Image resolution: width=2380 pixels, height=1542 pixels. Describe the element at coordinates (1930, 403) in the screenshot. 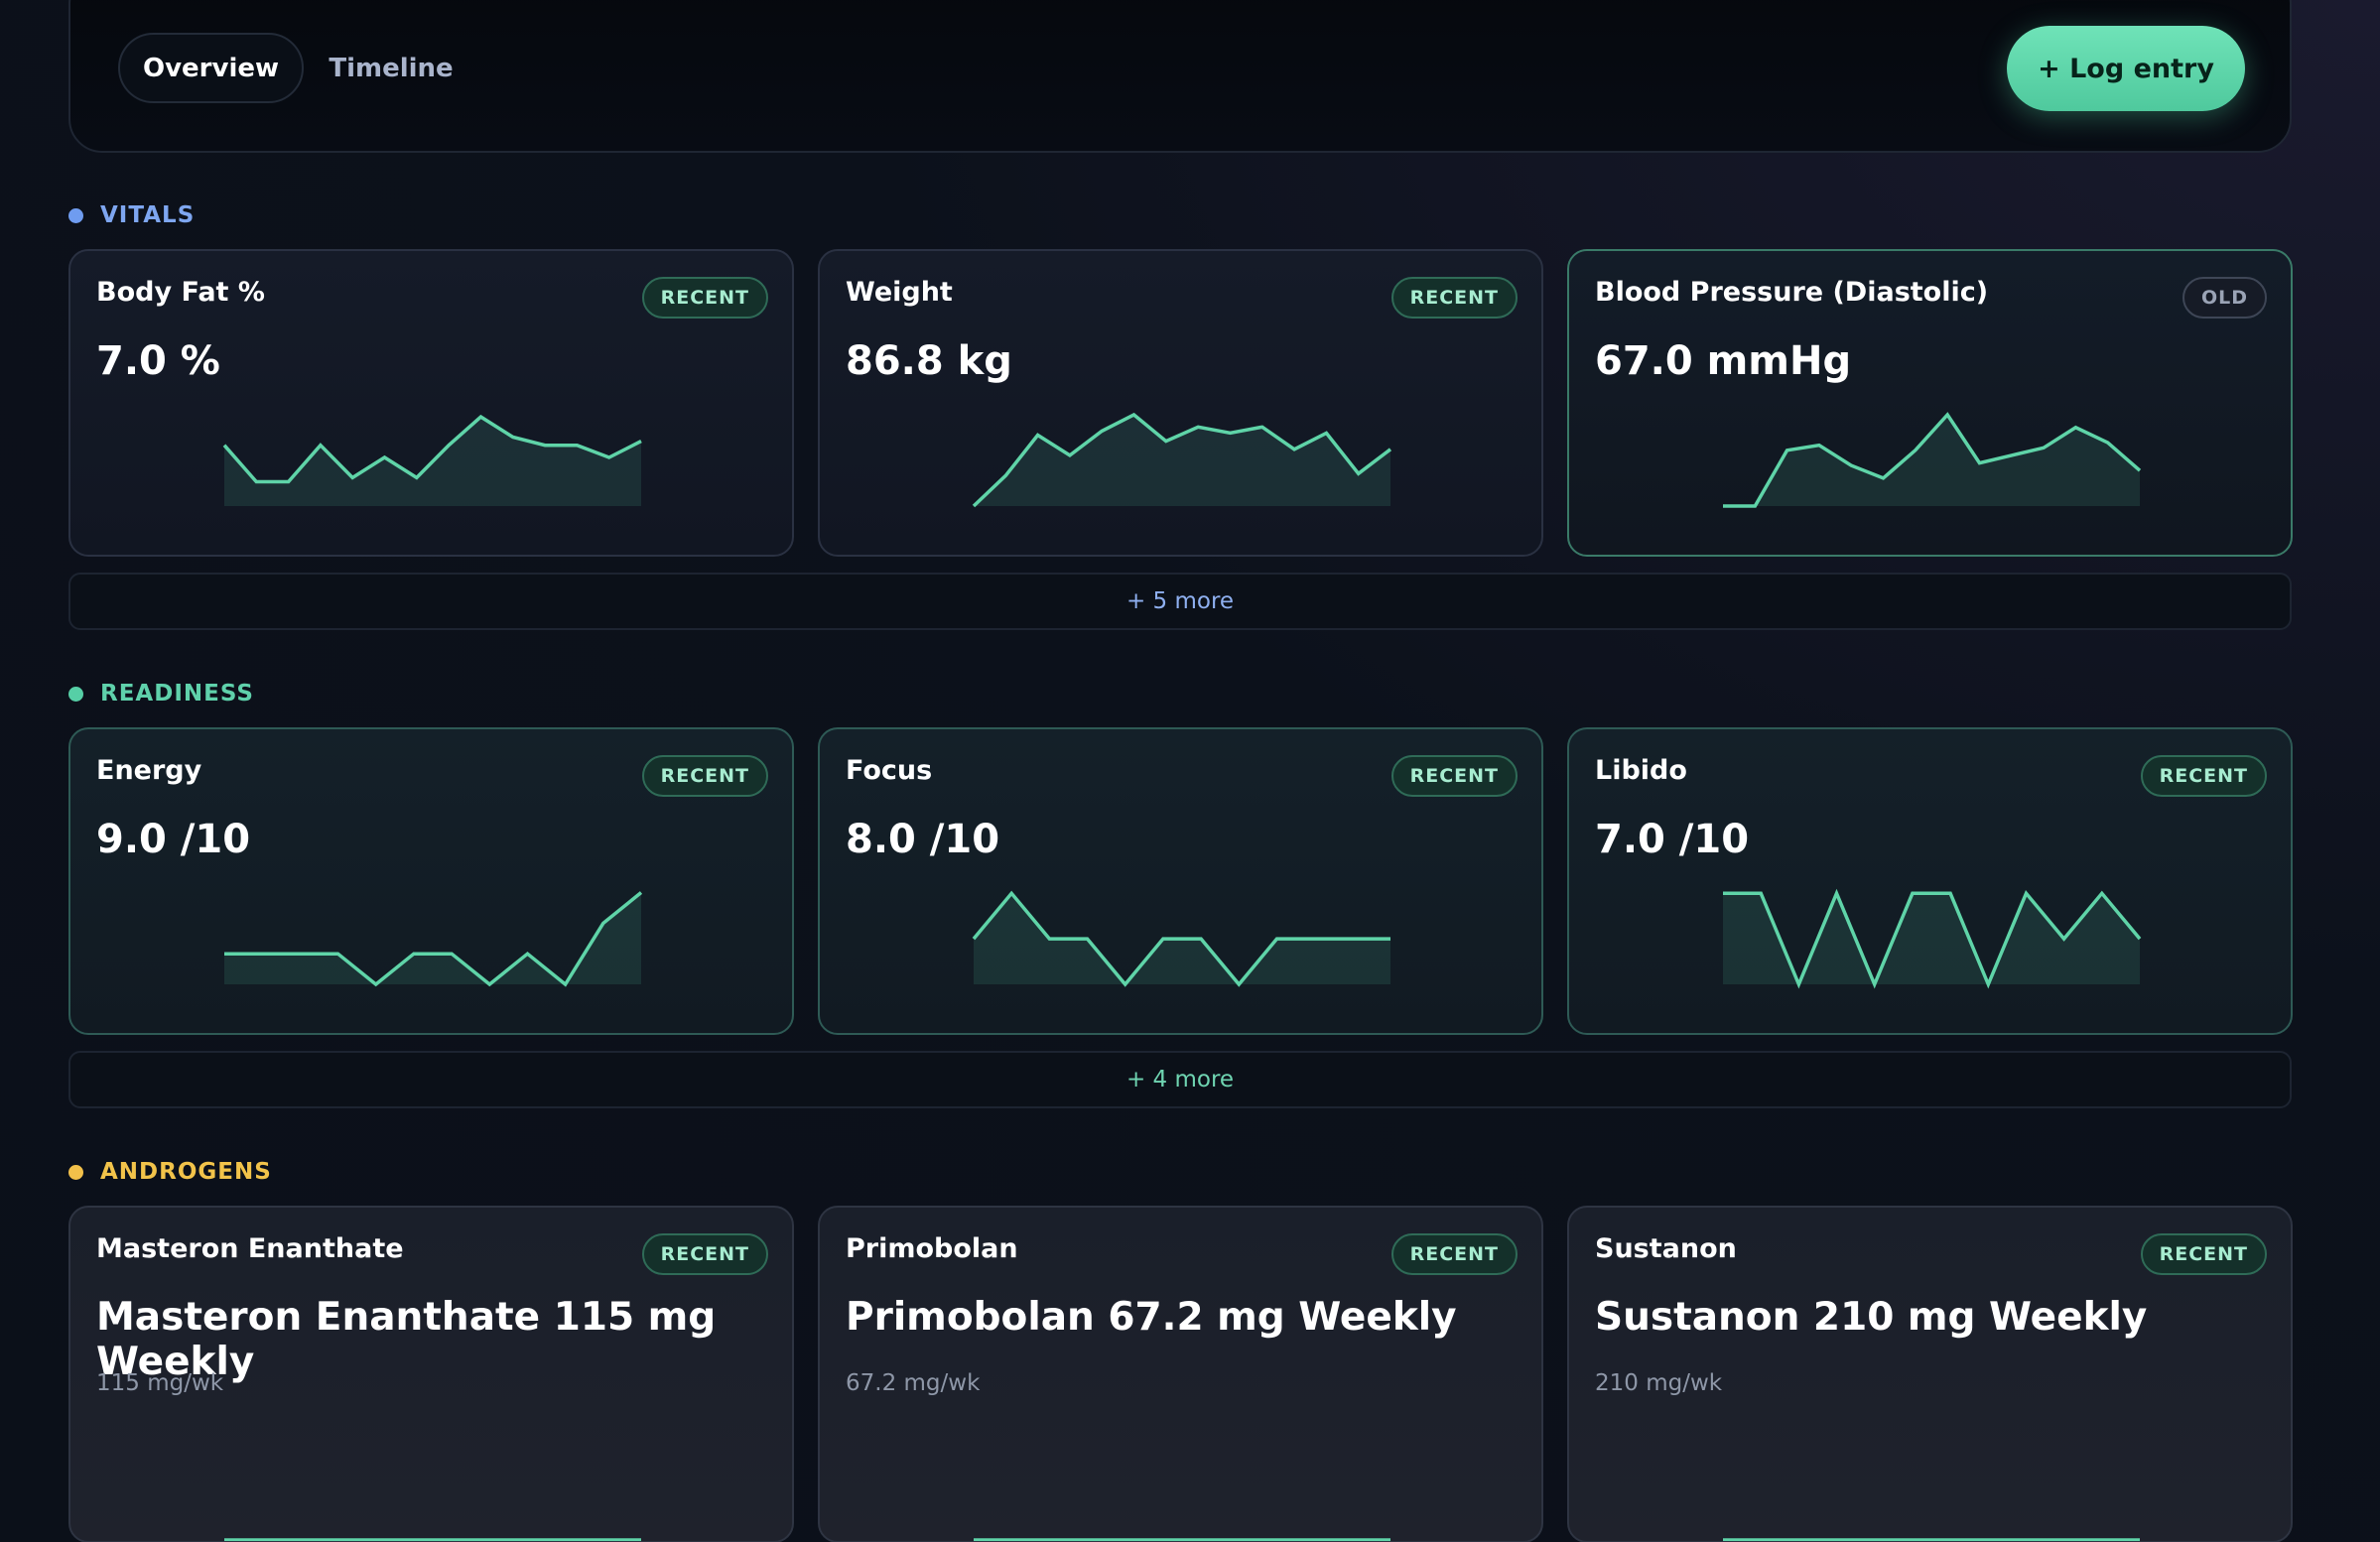

I see `metric-card-blood-pressure-diastolic: Blood Pressure (Diastolic) OLD 67.0 mmHg` at that location.